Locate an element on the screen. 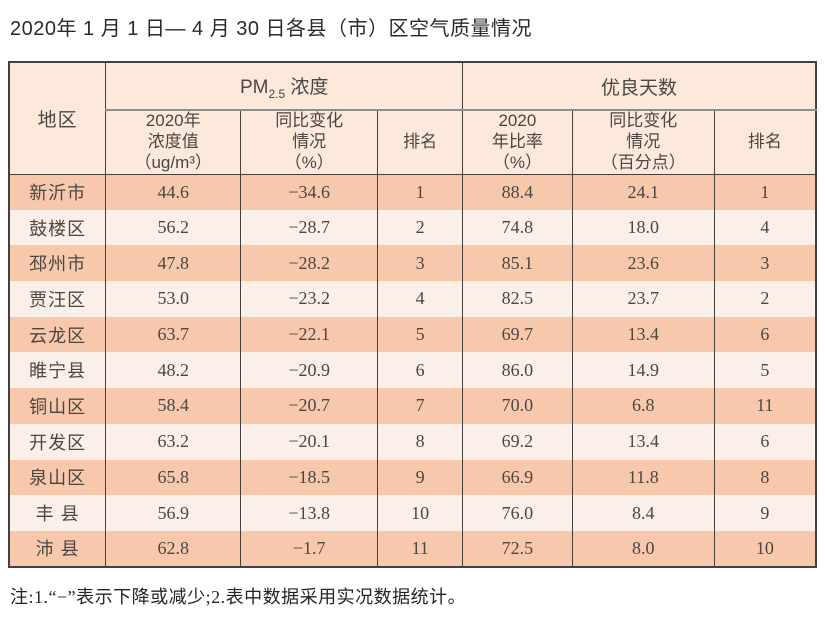 This screenshot has width=825, height=620. col-header-pm-value: 2020年 浓度值 （ug/m³） is located at coordinates (173, 142).